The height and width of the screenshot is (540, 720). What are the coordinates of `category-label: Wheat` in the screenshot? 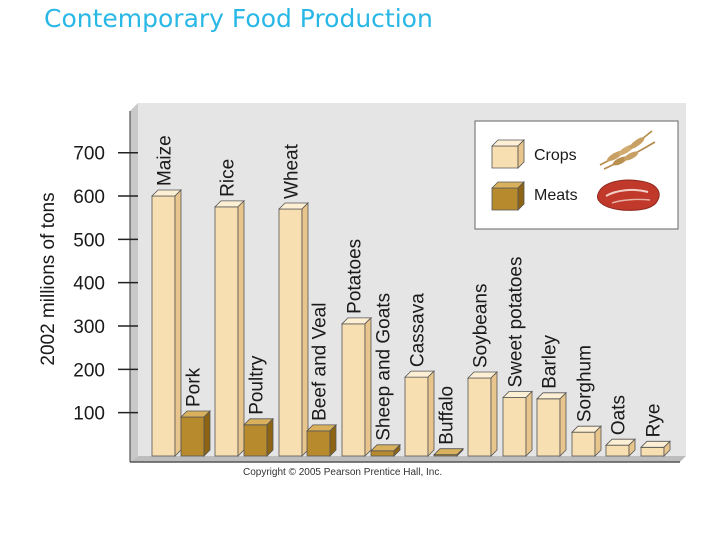 It's located at (292, 171).